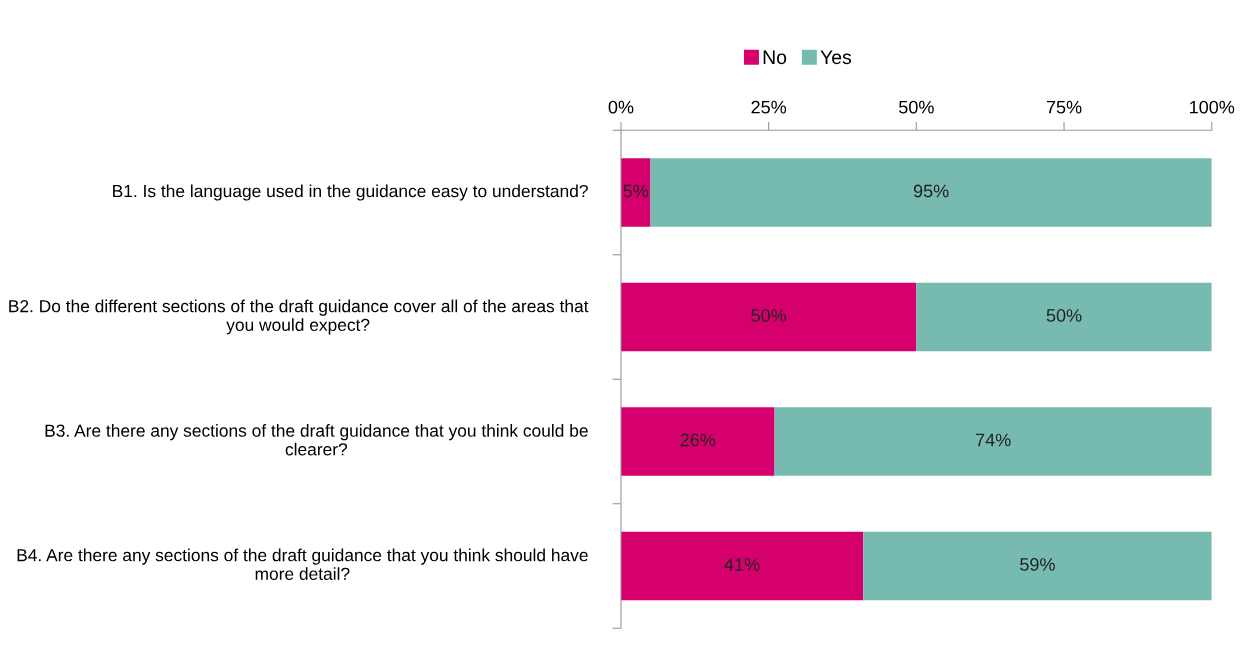 The width and height of the screenshot is (1257, 645). What do you see at coordinates (350, 192) in the screenshot?
I see `y-tick-label: B1. Is the language used in the guidance easy to understand?` at bounding box center [350, 192].